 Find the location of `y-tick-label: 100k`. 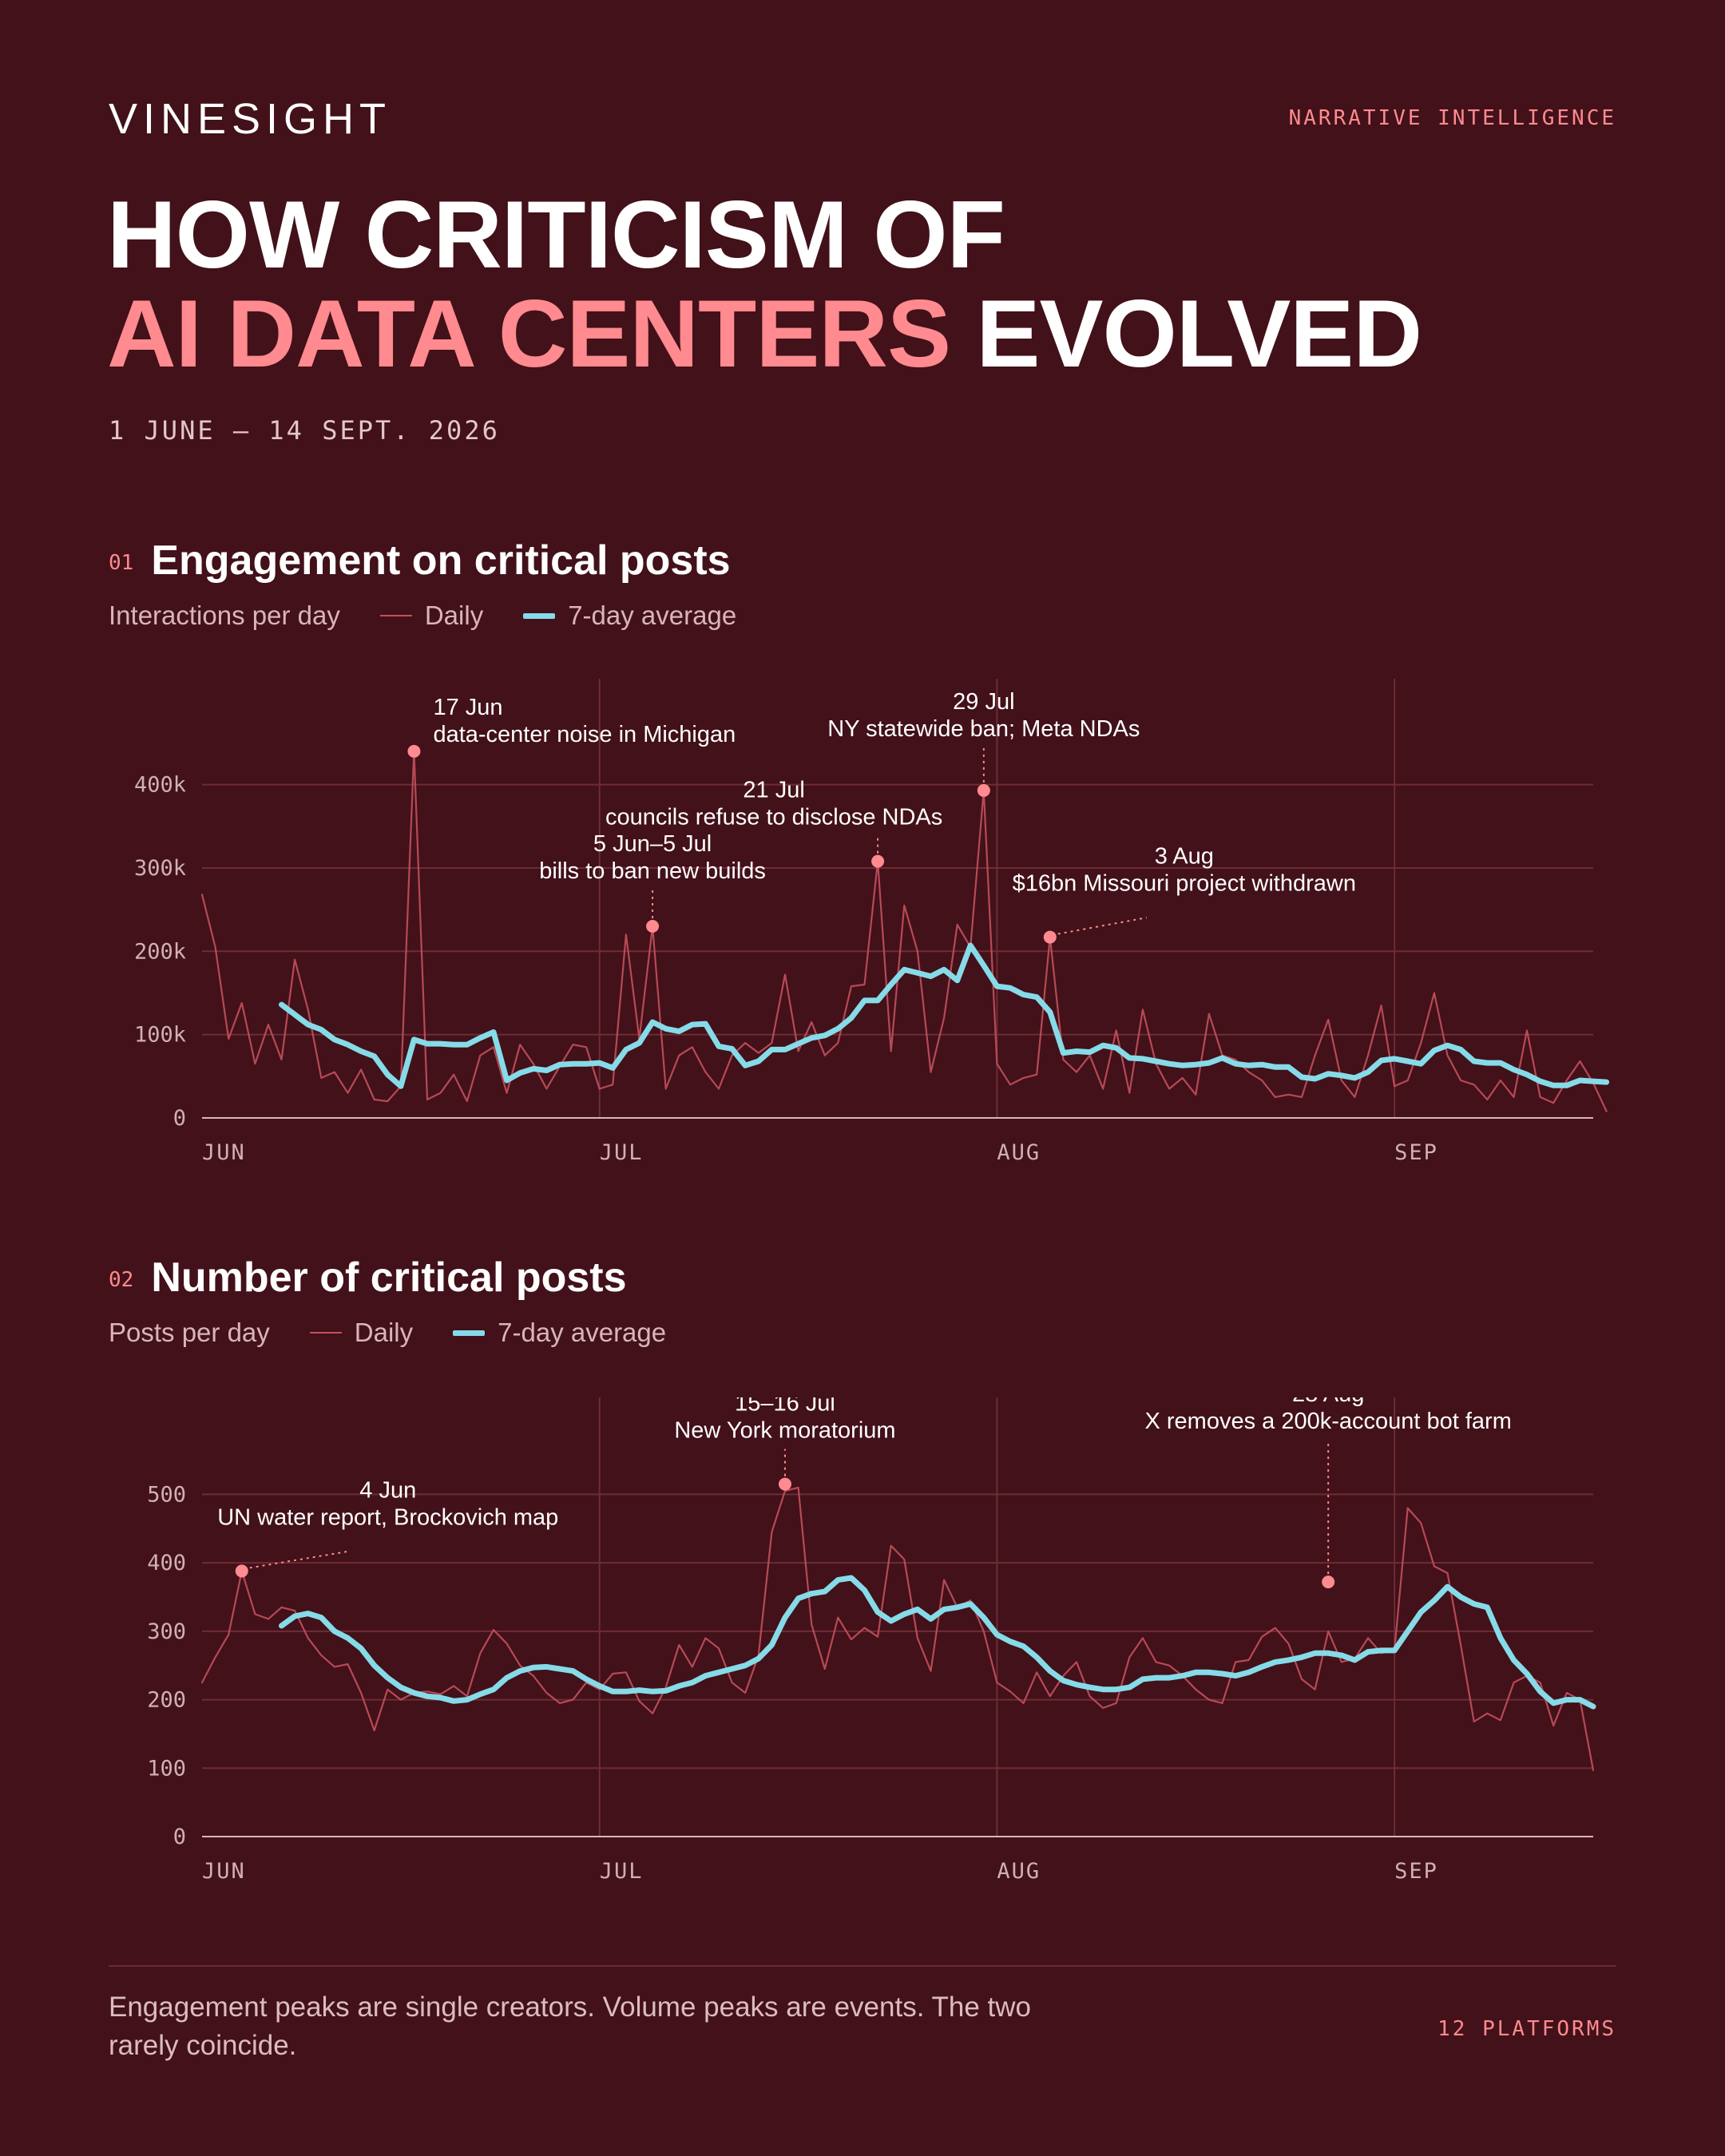

y-tick-label: 100k is located at coordinates (160, 1035).